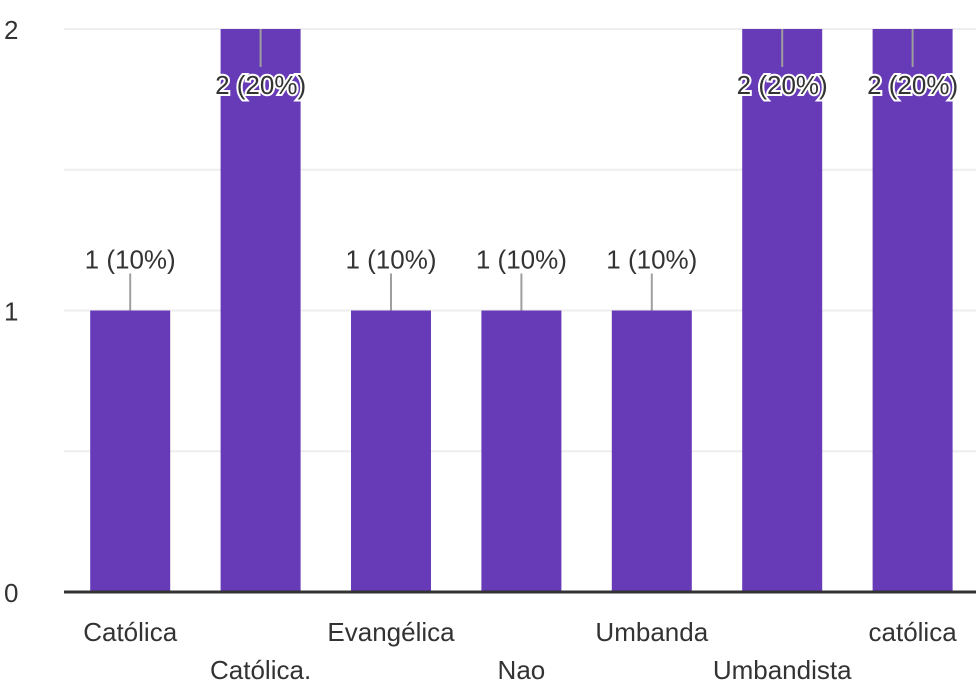 The height and width of the screenshot is (691, 976). What do you see at coordinates (913, 632) in the screenshot?
I see `x-tick-label: católica` at bounding box center [913, 632].